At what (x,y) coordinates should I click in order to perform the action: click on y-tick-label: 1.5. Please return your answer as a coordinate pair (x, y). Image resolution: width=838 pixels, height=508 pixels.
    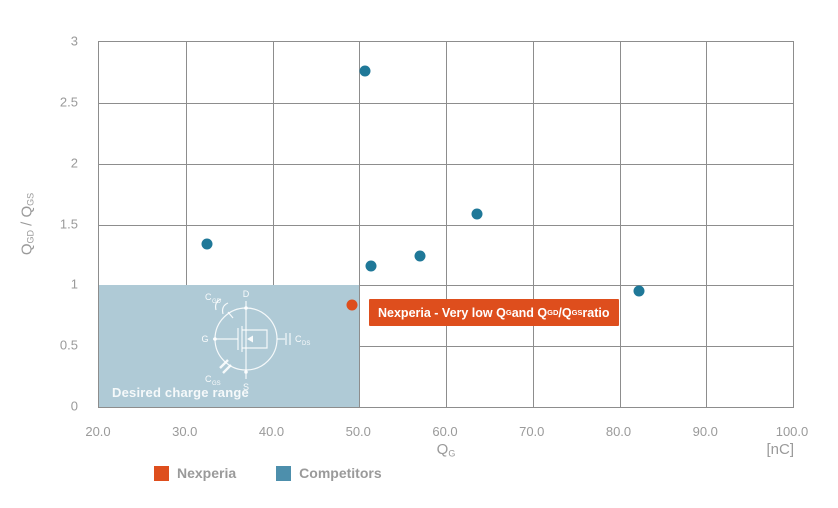
    Looking at the image, I should click on (68, 223).